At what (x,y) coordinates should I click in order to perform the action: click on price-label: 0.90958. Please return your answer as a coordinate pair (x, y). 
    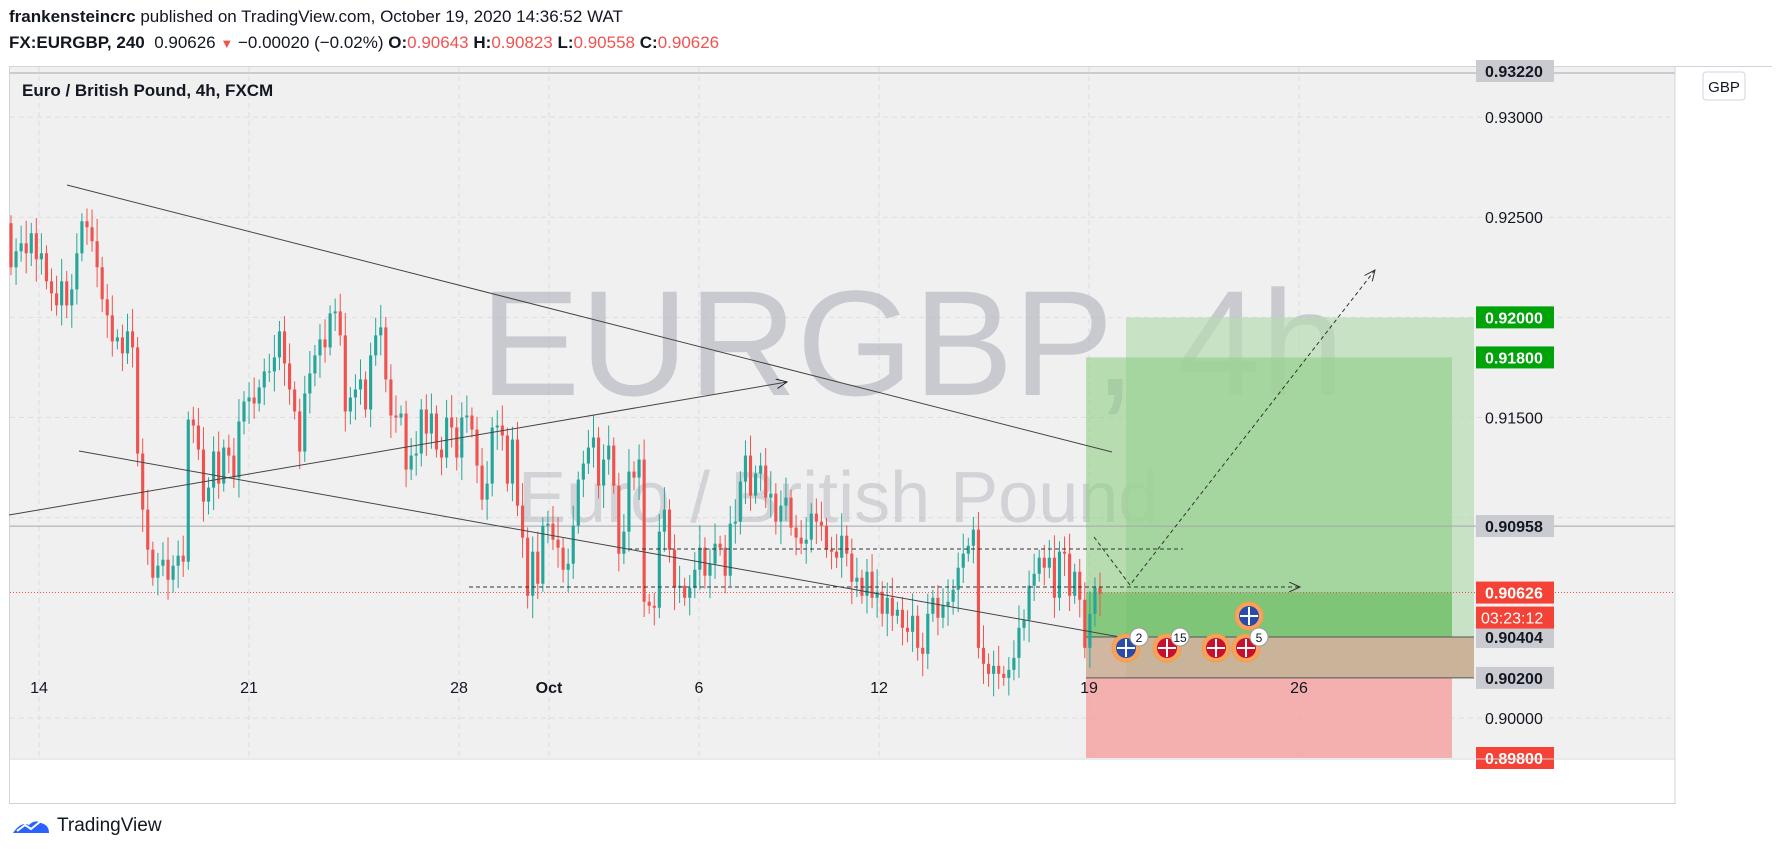
    Looking at the image, I should click on (1515, 526).